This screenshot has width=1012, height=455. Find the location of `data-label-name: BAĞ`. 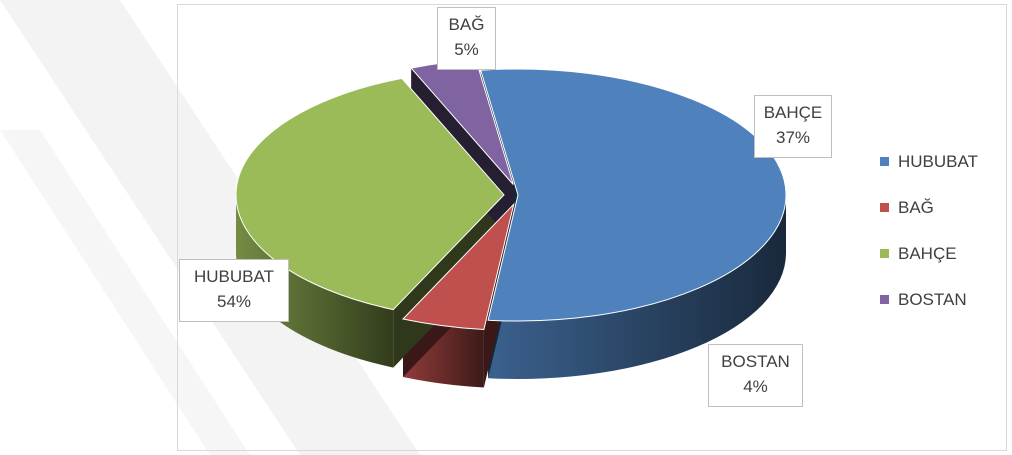

data-label-name: BAĞ is located at coordinates (466, 24).